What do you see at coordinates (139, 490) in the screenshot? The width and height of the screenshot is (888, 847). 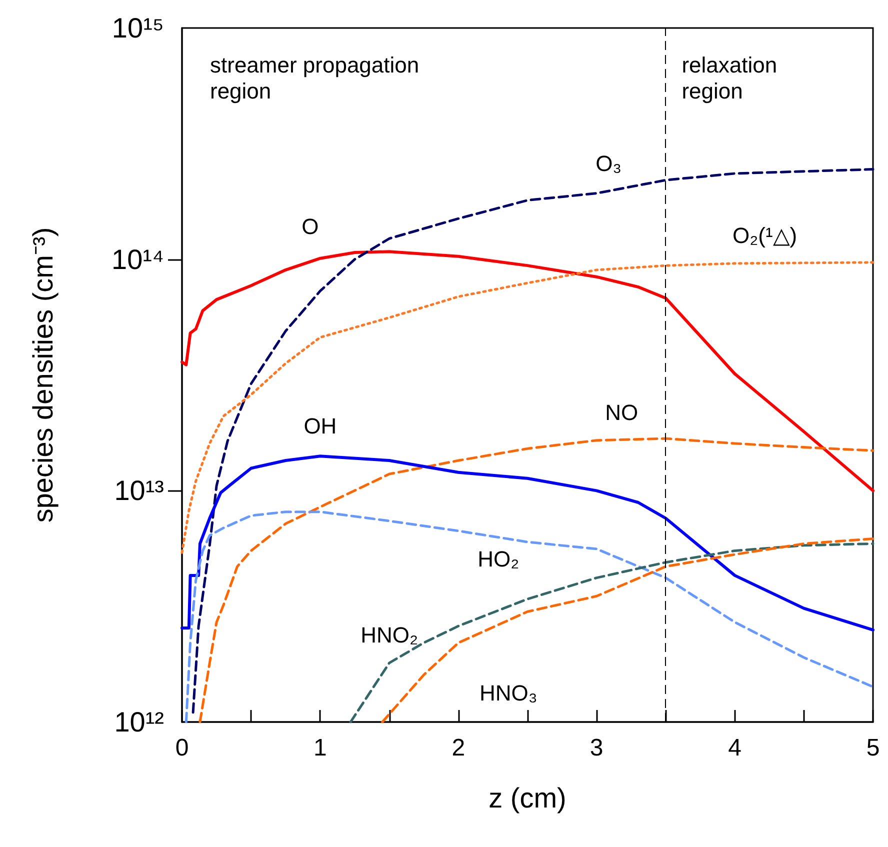 I see `y-tick-label: 10¹³` at bounding box center [139, 490].